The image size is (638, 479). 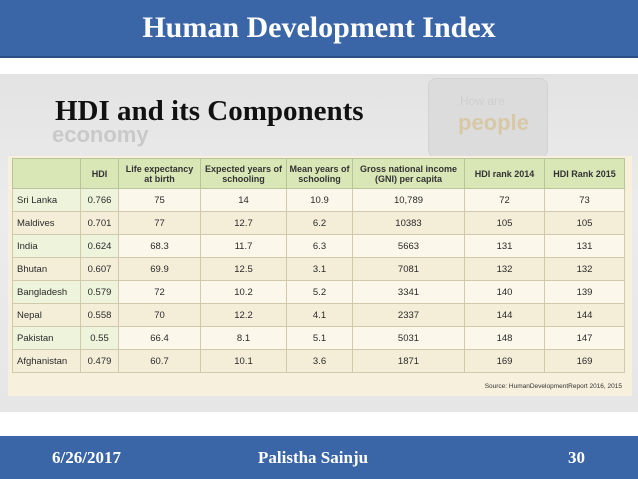 I want to click on rank-2015-cell: 147, so click(x=584, y=338).